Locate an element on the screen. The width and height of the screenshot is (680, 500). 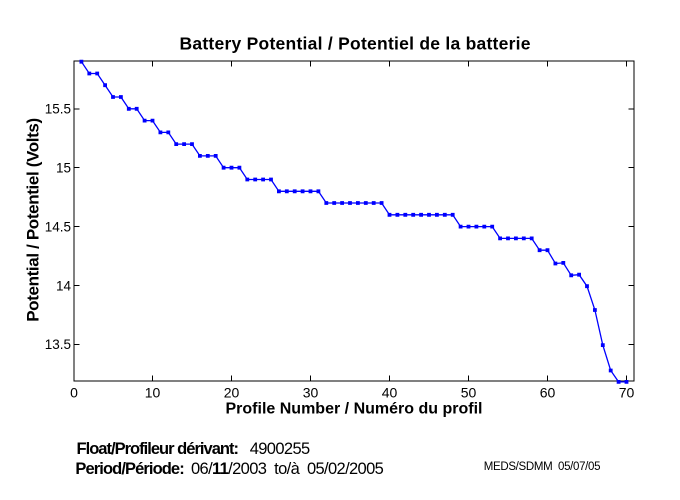
svg-text: 40 is located at coordinates (390, 393).